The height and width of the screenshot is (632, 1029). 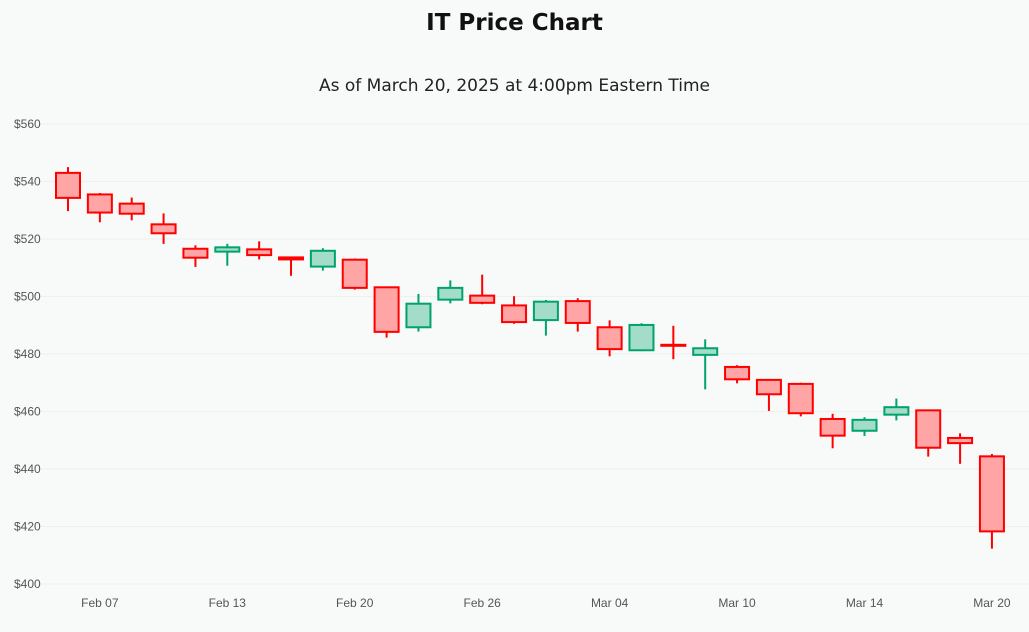 What do you see at coordinates (514, 23) in the screenshot?
I see `chart-title: IT Price Chart` at bounding box center [514, 23].